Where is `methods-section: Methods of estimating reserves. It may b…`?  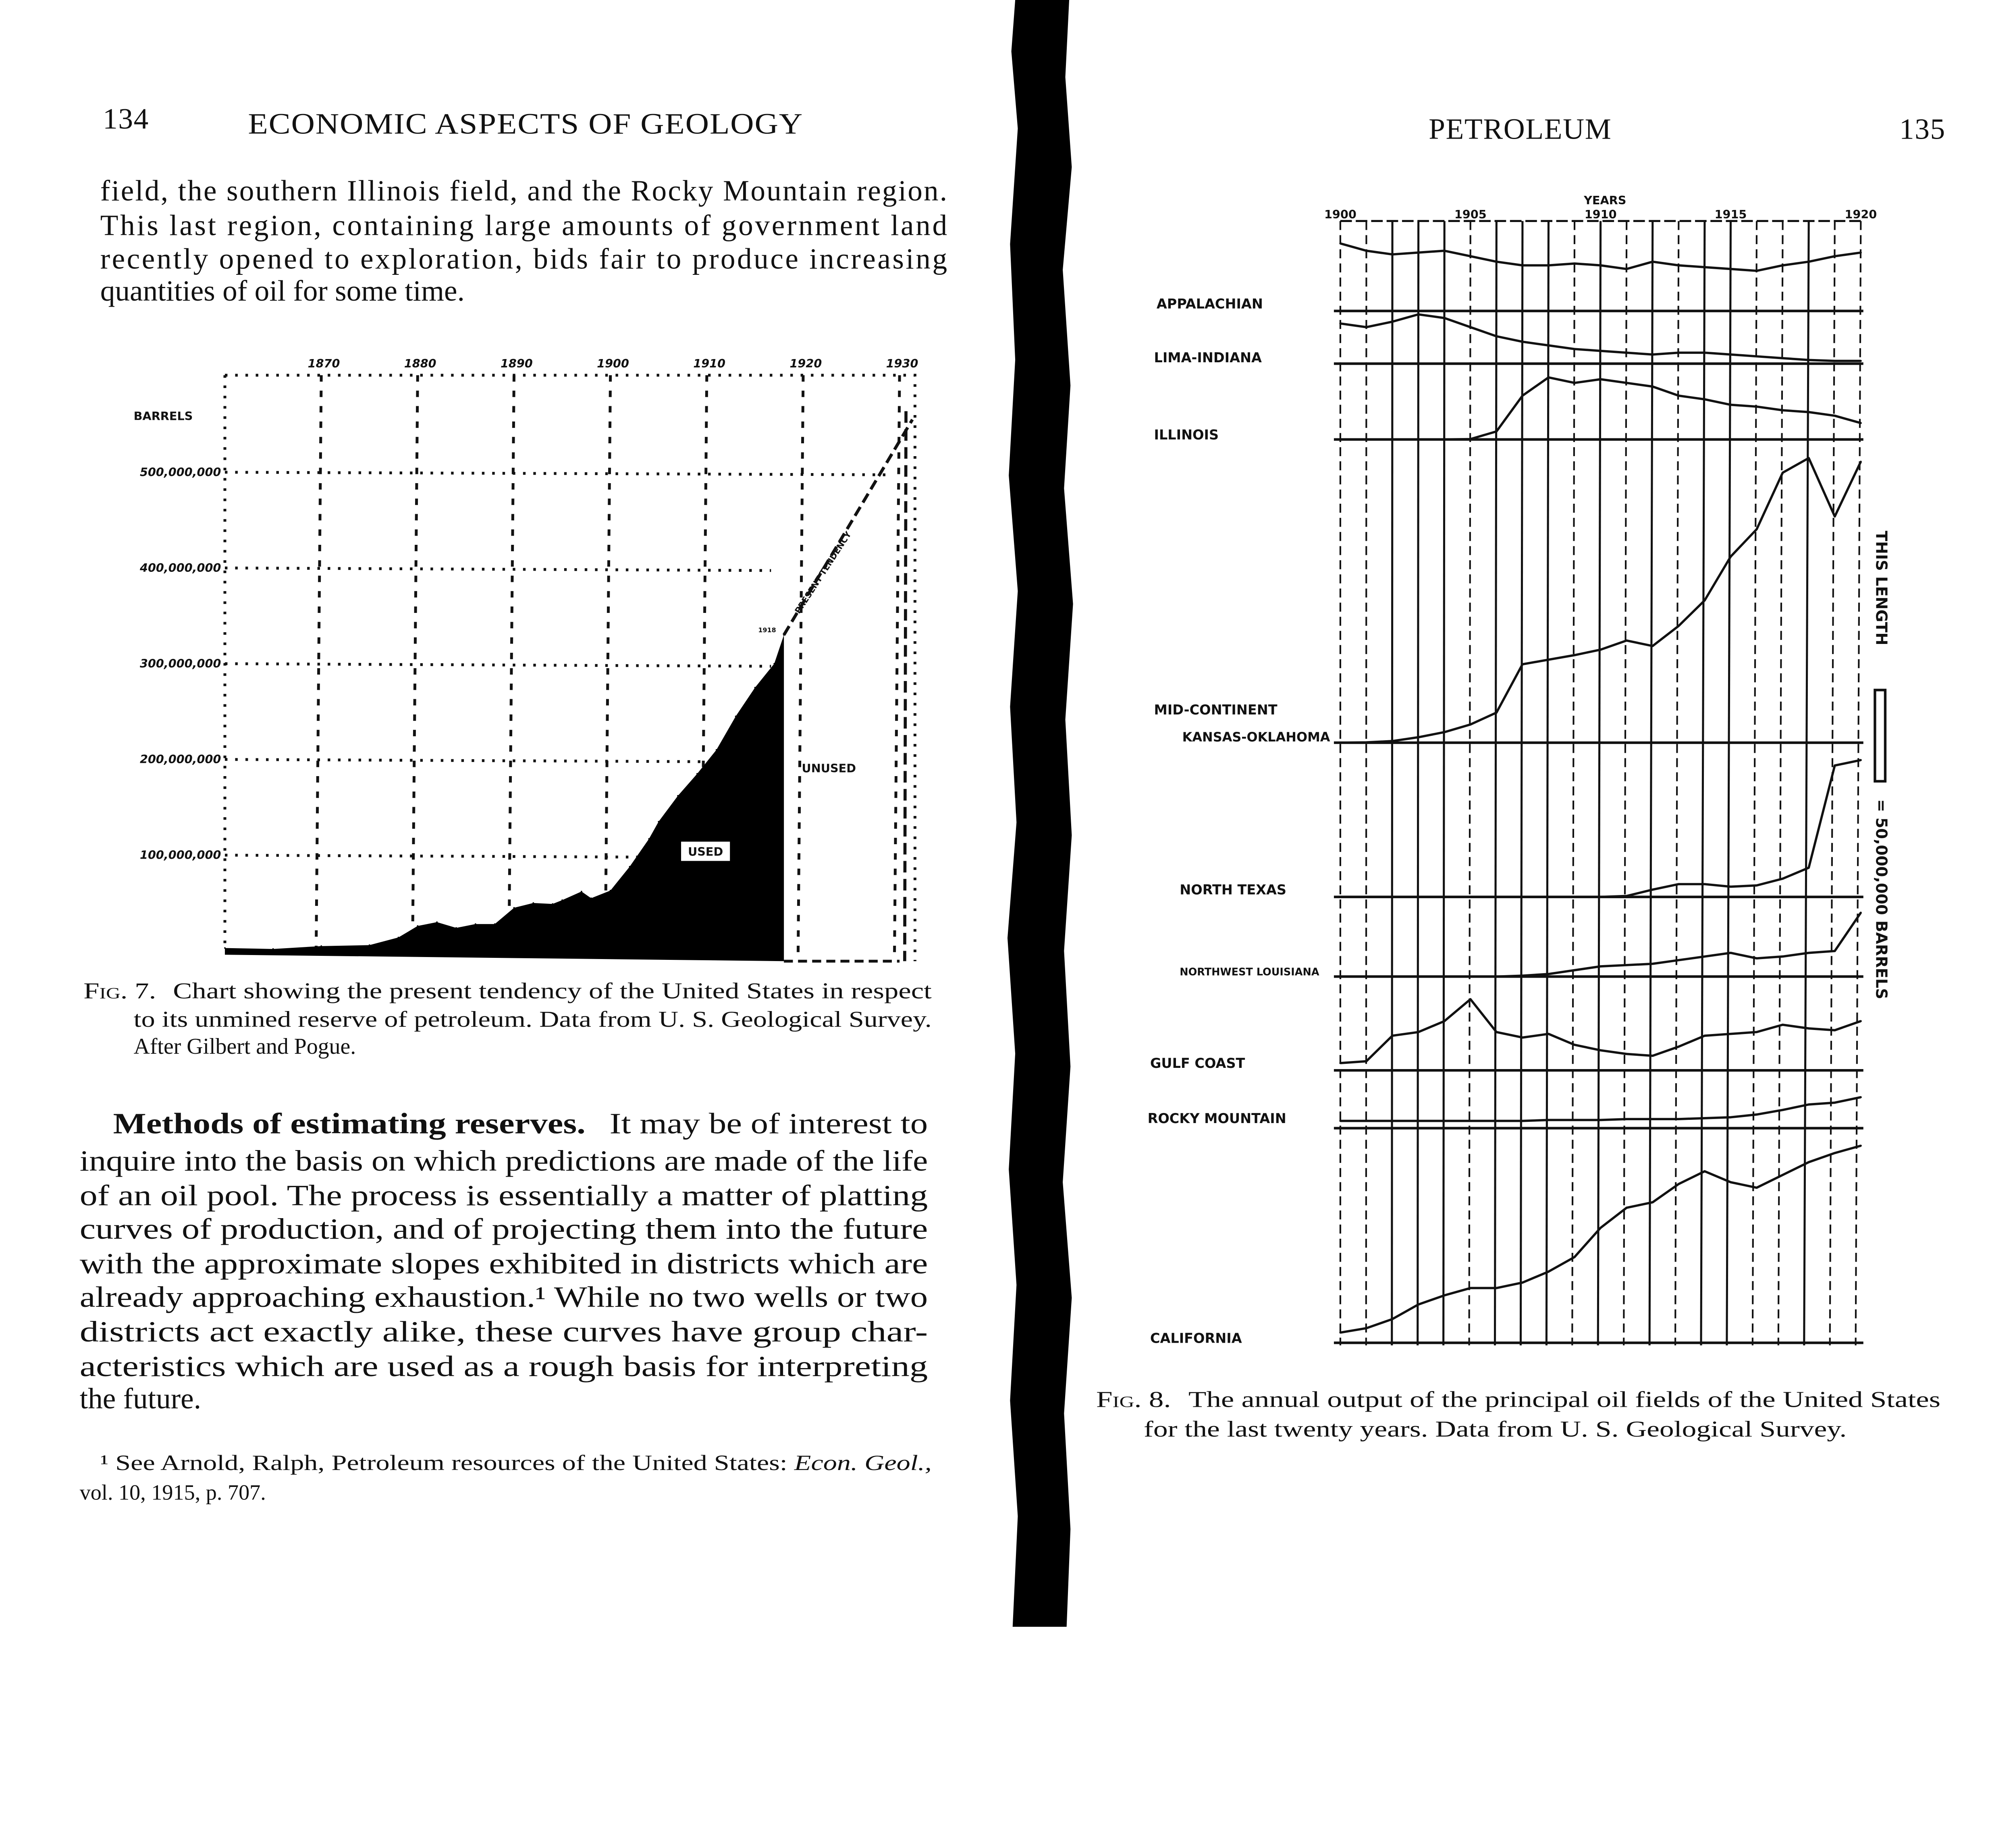
methods-section: Methods of estimating reserves. It may b… is located at coordinates (504, 1260).